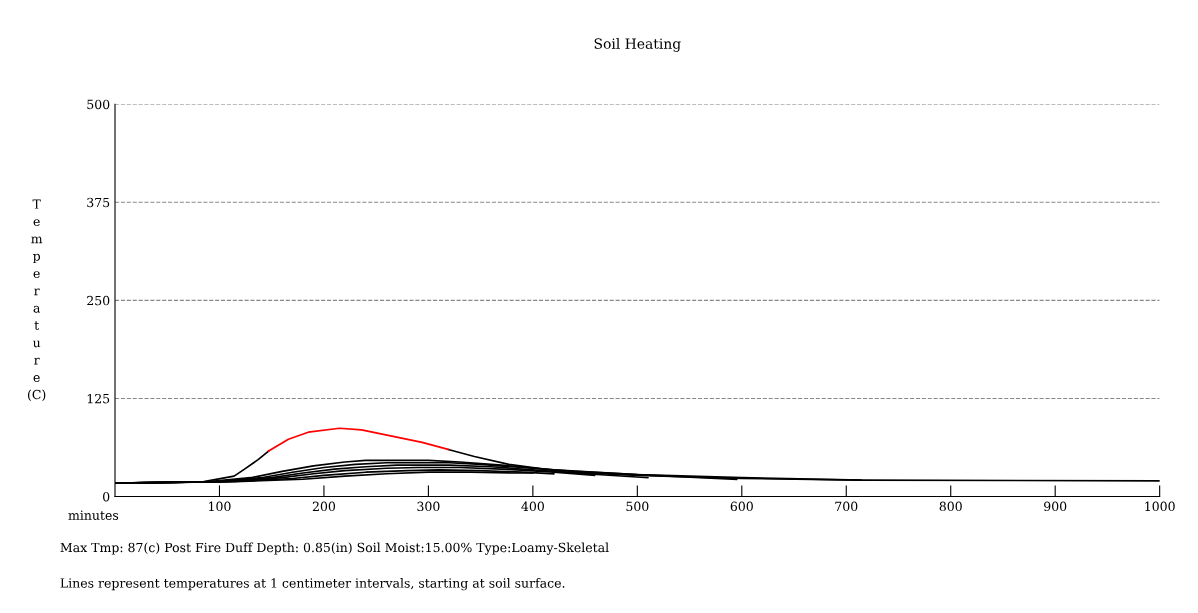 The width and height of the screenshot is (1198, 613). What do you see at coordinates (106, 497) in the screenshot?
I see `y-tick-label: 0` at bounding box center [106, 497].